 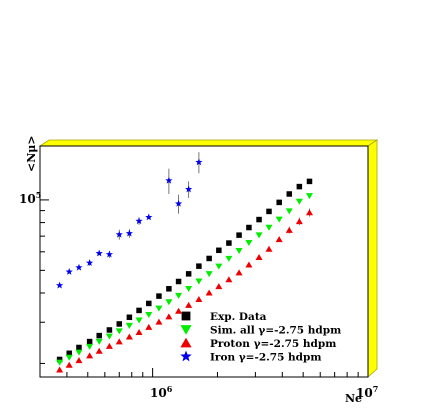 What do you see at coordinates (273, 344) in the screenshot?
I see `legend-label-2: Proton γ=-2.75 hdpm` at bounding box center [273, 344].